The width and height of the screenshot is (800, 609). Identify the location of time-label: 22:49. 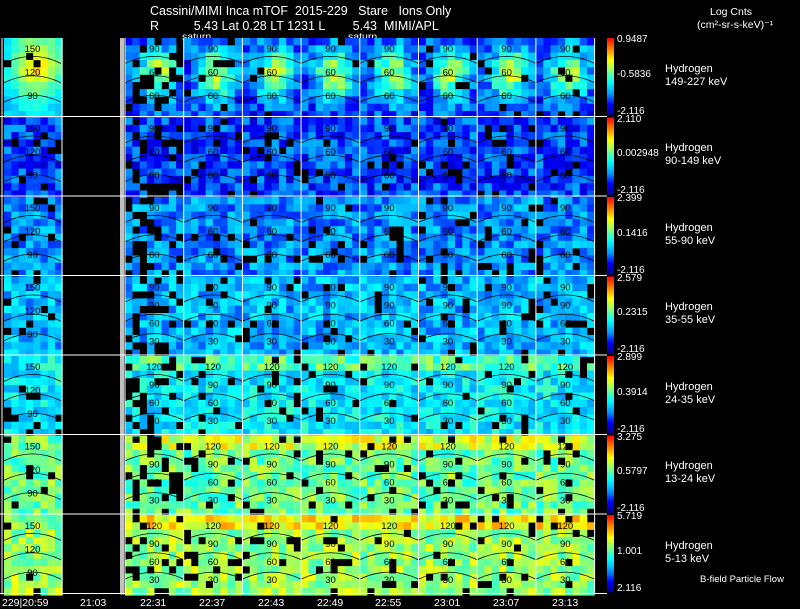
(330, 603).